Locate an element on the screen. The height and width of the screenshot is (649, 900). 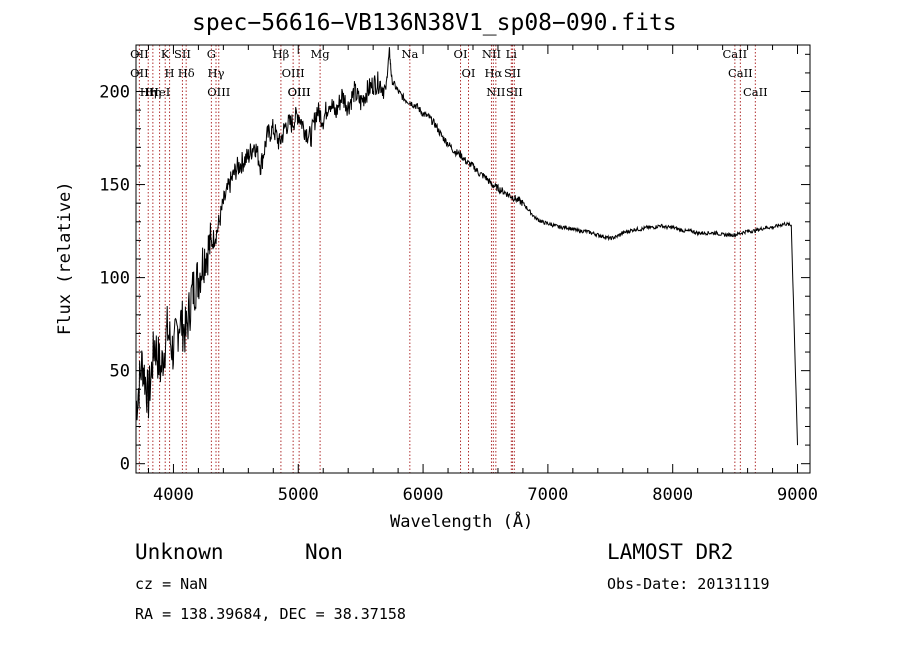
spectral-line-label: Na is located at coordinates (409, 54).